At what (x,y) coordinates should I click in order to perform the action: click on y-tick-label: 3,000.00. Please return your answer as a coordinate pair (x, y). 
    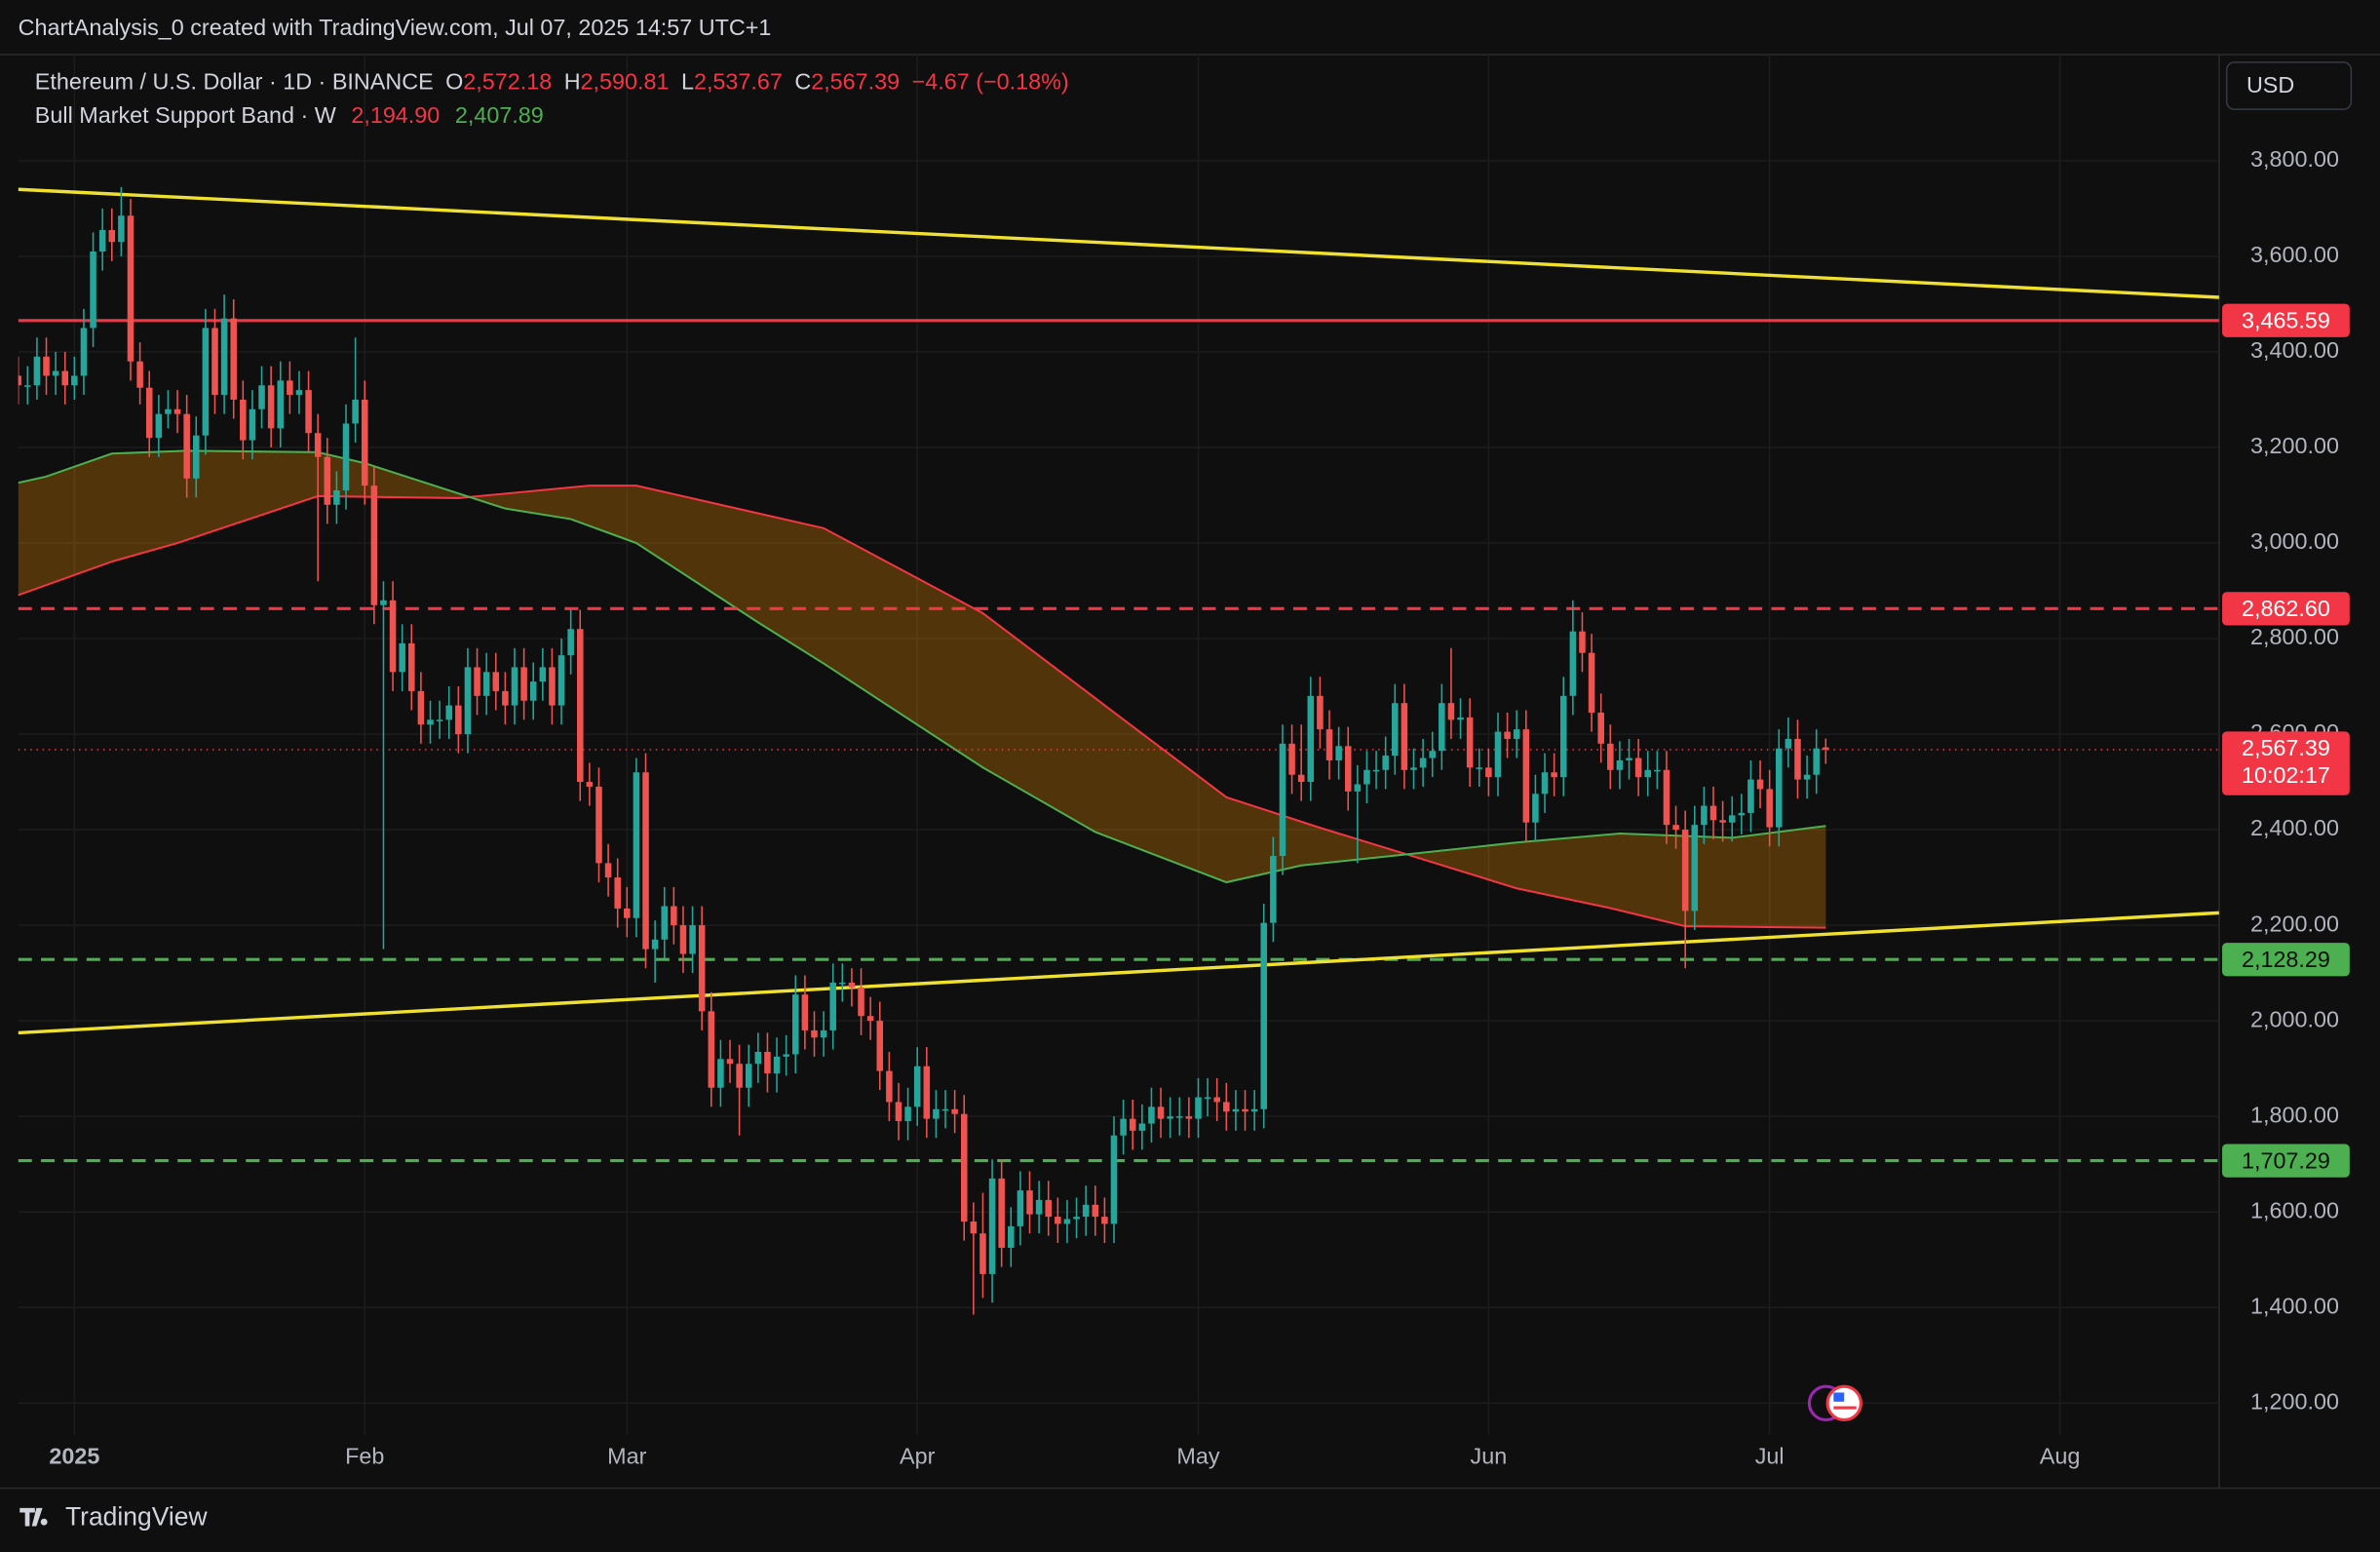
    Looking at the image, I should click on (2294, 541).